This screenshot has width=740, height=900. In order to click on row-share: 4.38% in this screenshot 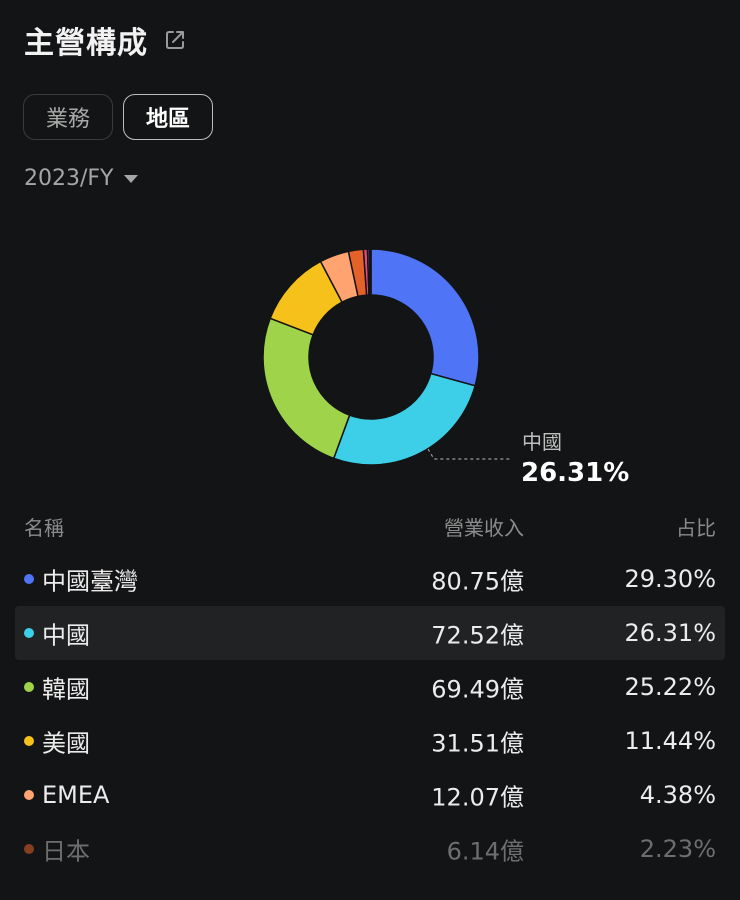, I will do `click(677, 795)`.